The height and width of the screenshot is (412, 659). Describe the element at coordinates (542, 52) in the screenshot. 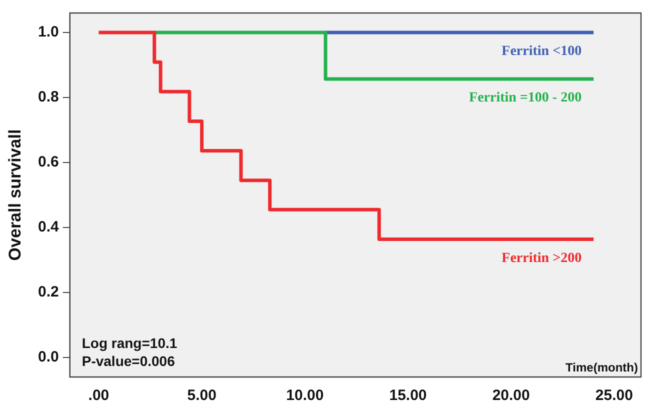

I see `series-label: Ferritin <100` at that location.